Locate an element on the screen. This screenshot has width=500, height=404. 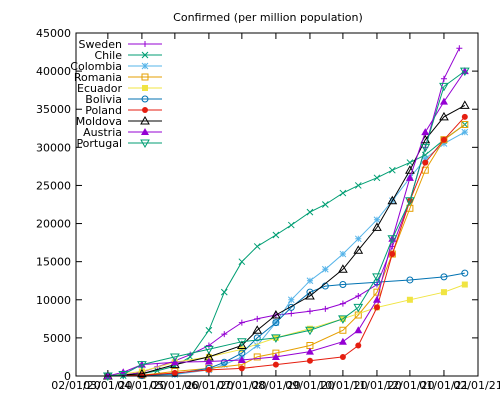
legend-label: Portugal is located at coordinates (99, 143).